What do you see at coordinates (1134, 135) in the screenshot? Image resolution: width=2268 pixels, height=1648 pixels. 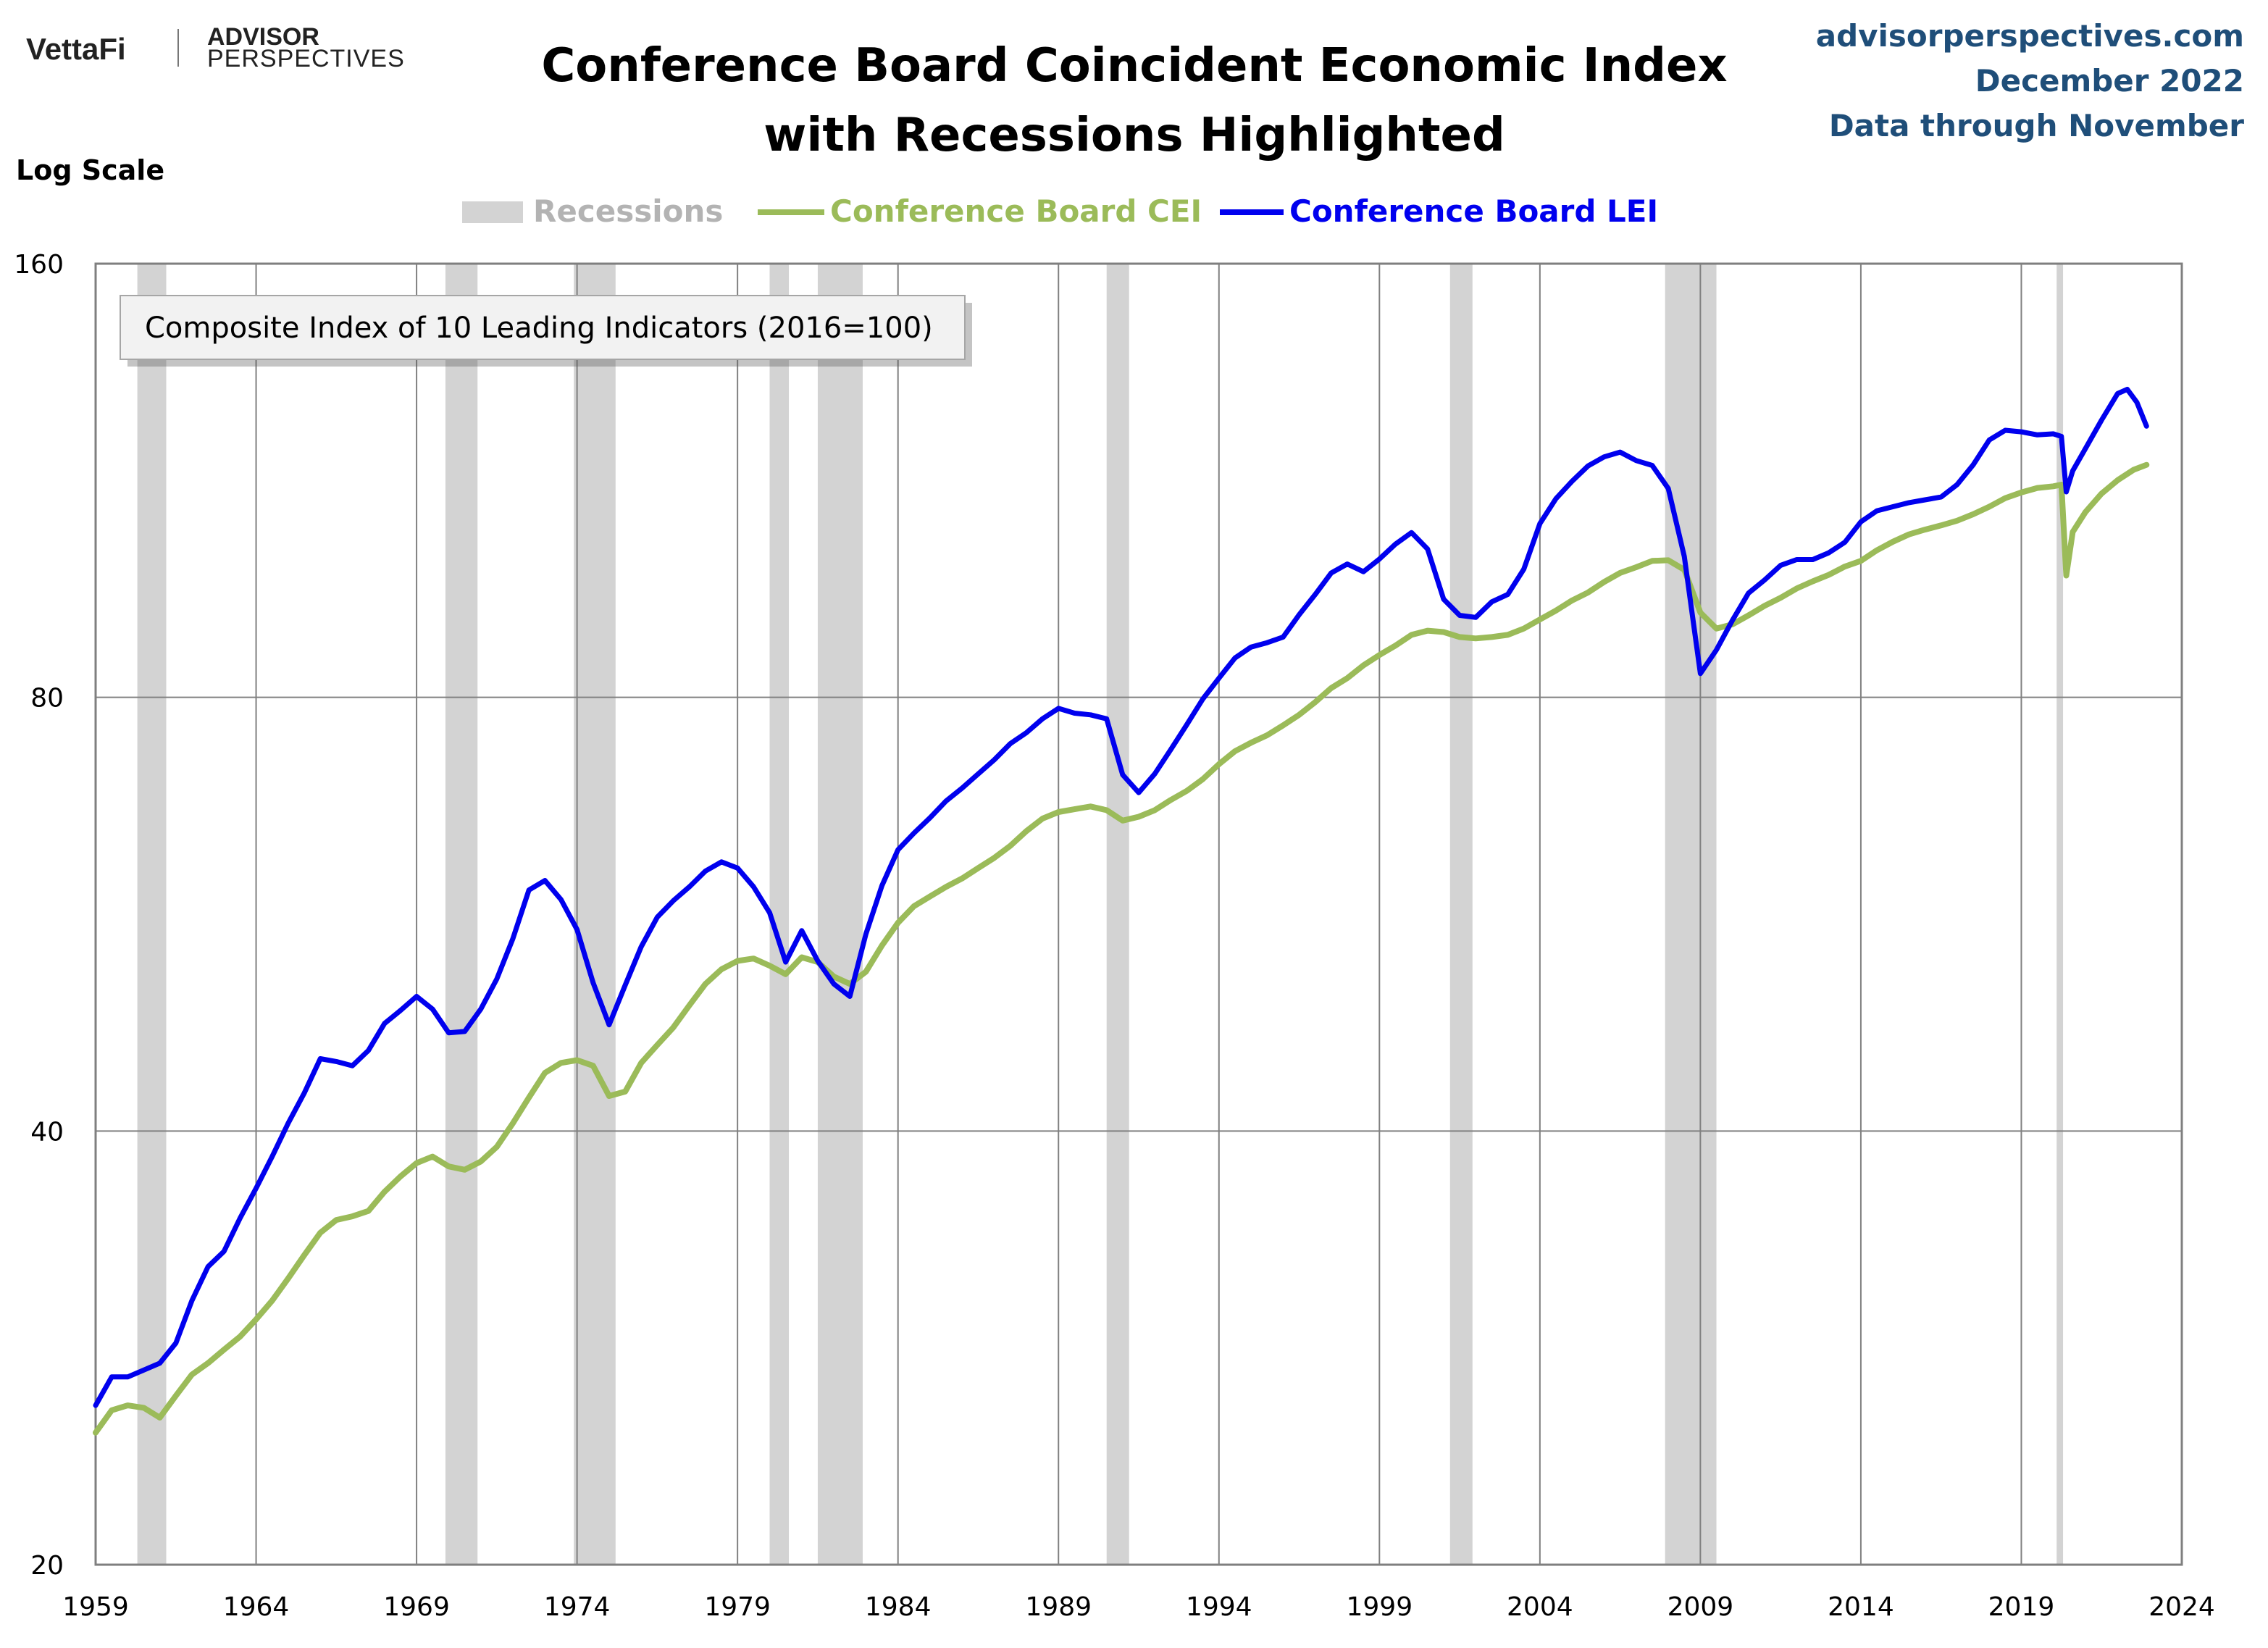 I see `chart-subtitle: with Recessions Highlighted` at bounding box center [1134, 135].